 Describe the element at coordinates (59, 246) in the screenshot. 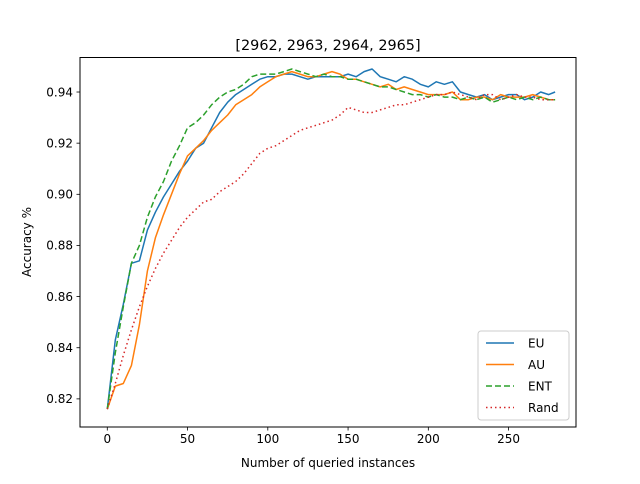

I see `y-tick-label: 0.88` at that location.